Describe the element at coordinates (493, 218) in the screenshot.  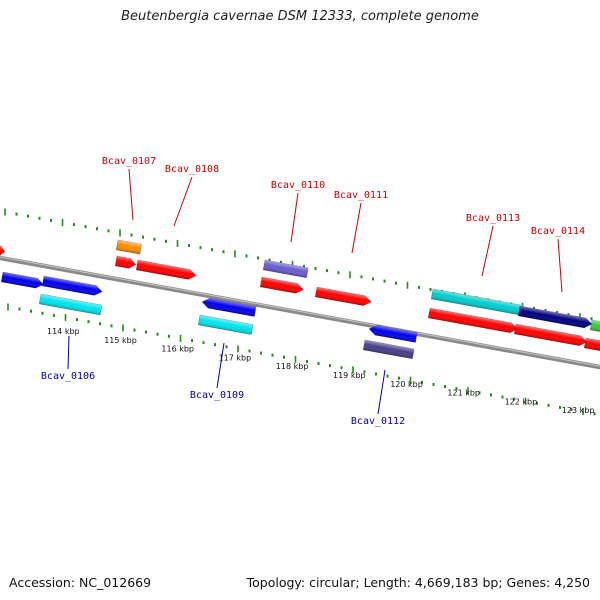
I see `gene-label-top: Bcav_0113` at that location.